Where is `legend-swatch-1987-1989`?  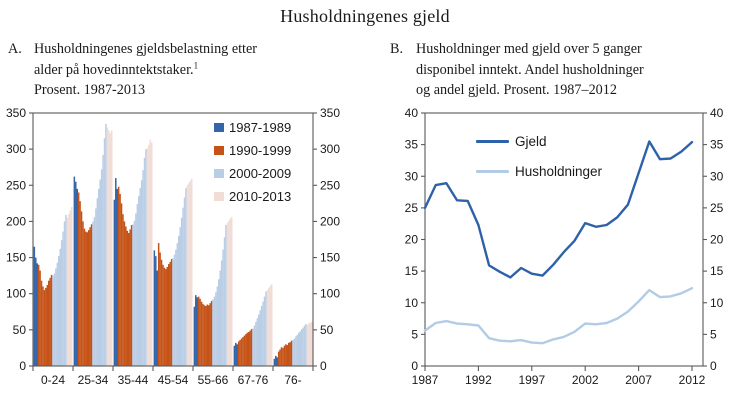 legend-swatch-1987-1989 is located at coordinates (219, 127).